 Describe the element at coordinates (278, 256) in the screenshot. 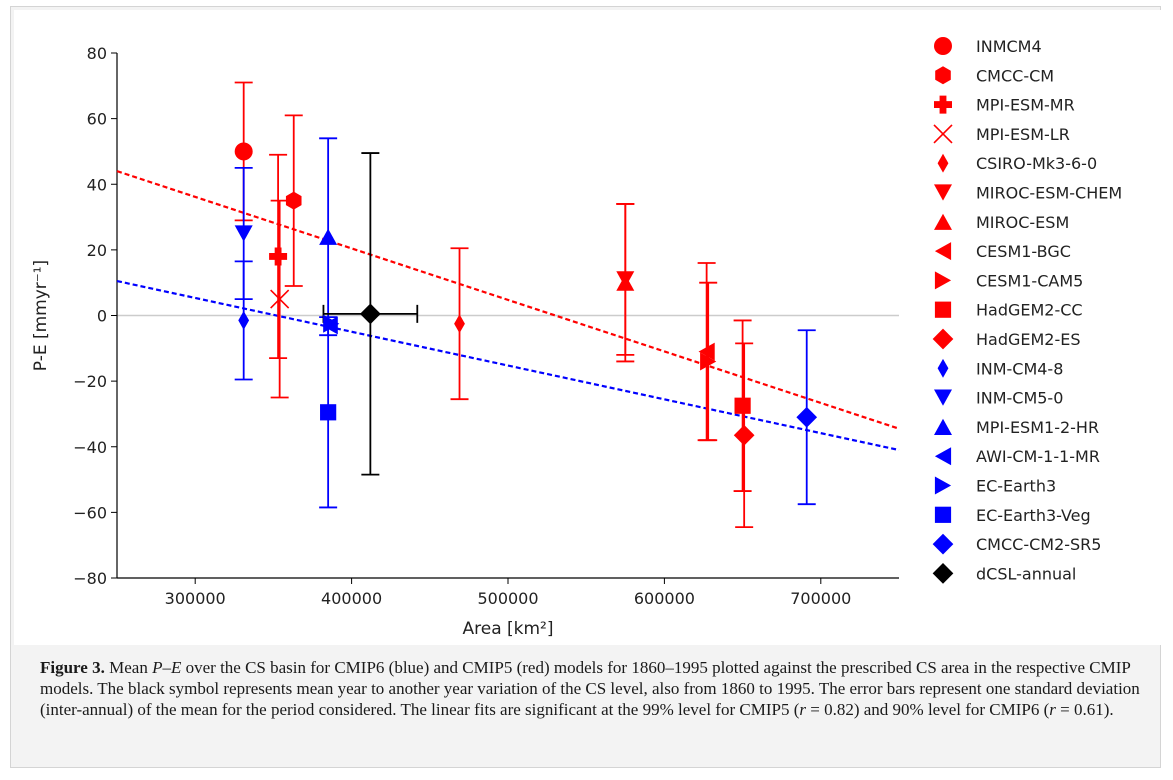

I see `data-point-mpi-esm-mr` at that location.